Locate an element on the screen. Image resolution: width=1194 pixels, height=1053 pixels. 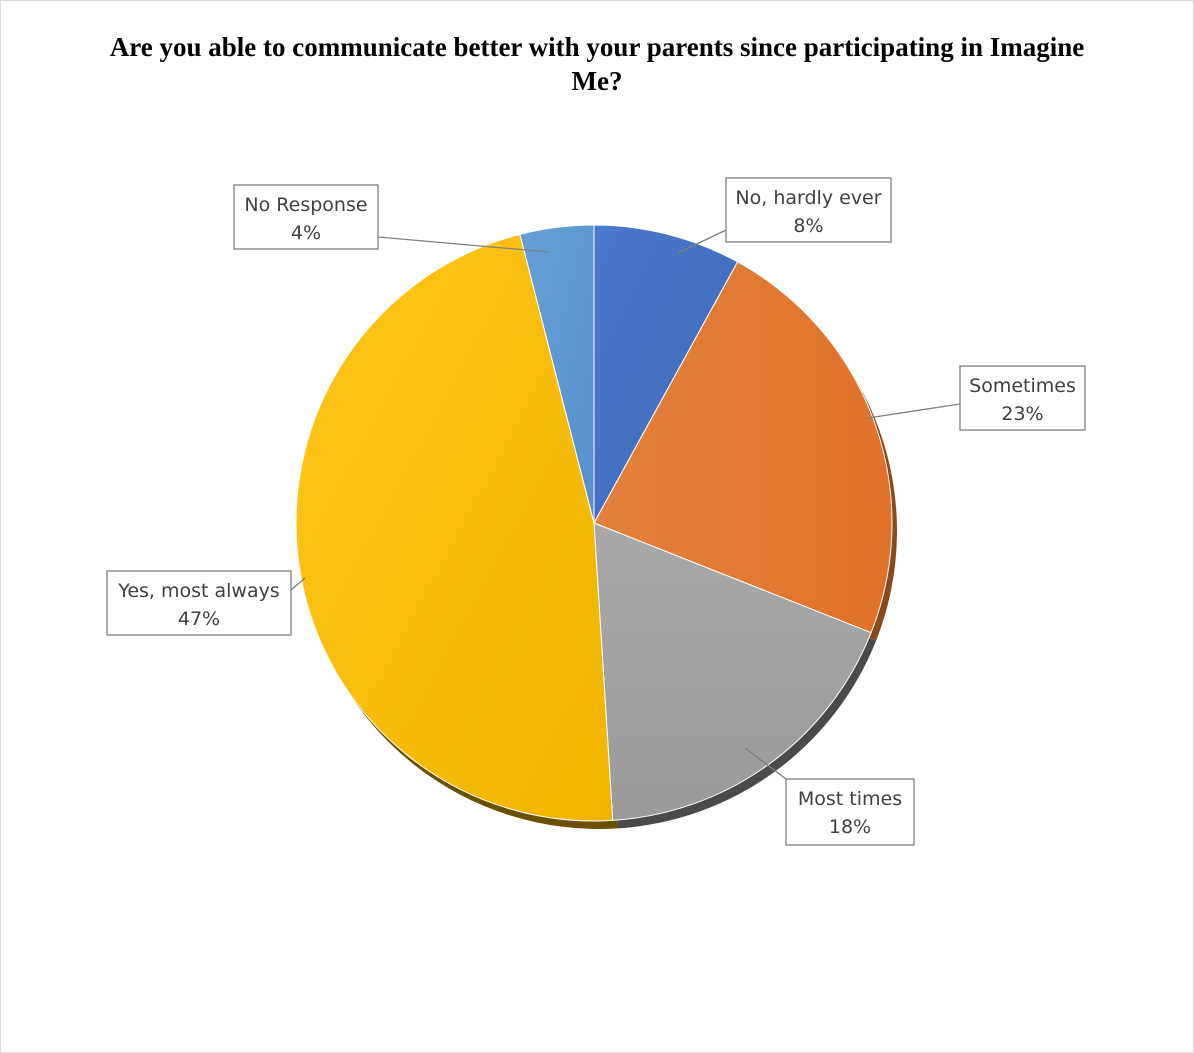
label-sometimes-category: Sometimes is located at coordinates (1022, 386).